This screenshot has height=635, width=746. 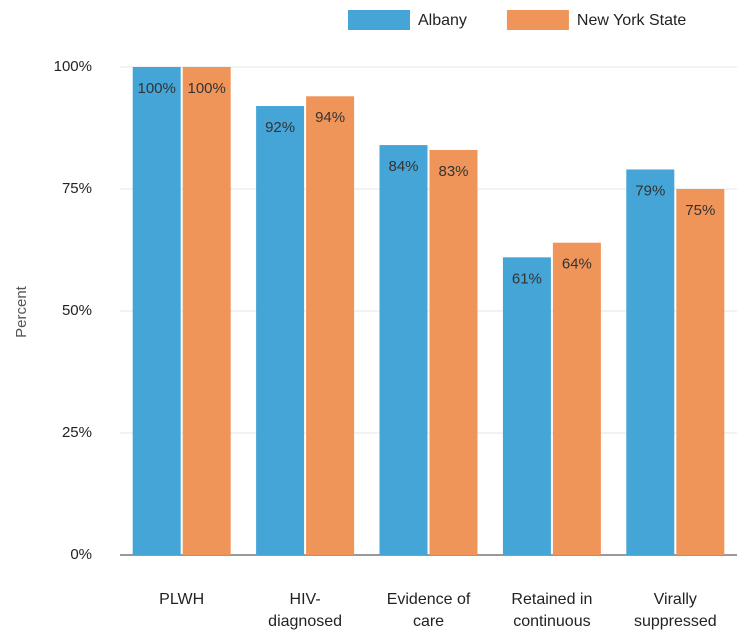 What do you see at coordinates (551, 621) in the screenshot?
I see `x-tick-label: continuous` at bounding box center [551, 621].